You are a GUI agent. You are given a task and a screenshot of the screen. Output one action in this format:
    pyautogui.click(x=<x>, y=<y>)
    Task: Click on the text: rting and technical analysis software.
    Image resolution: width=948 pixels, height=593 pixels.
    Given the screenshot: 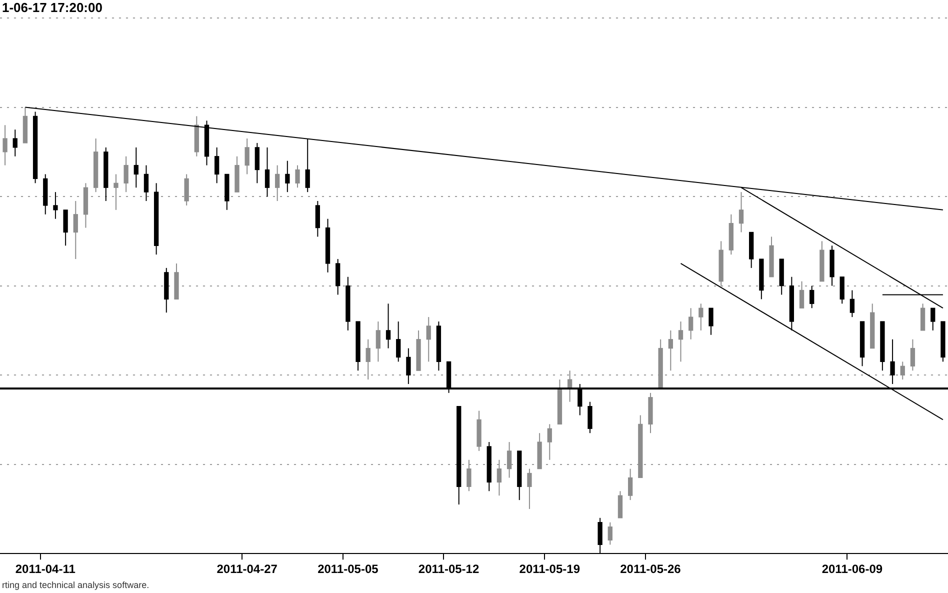 What is the action you would take?
    pyautogui.click(x=76, y=585)
    